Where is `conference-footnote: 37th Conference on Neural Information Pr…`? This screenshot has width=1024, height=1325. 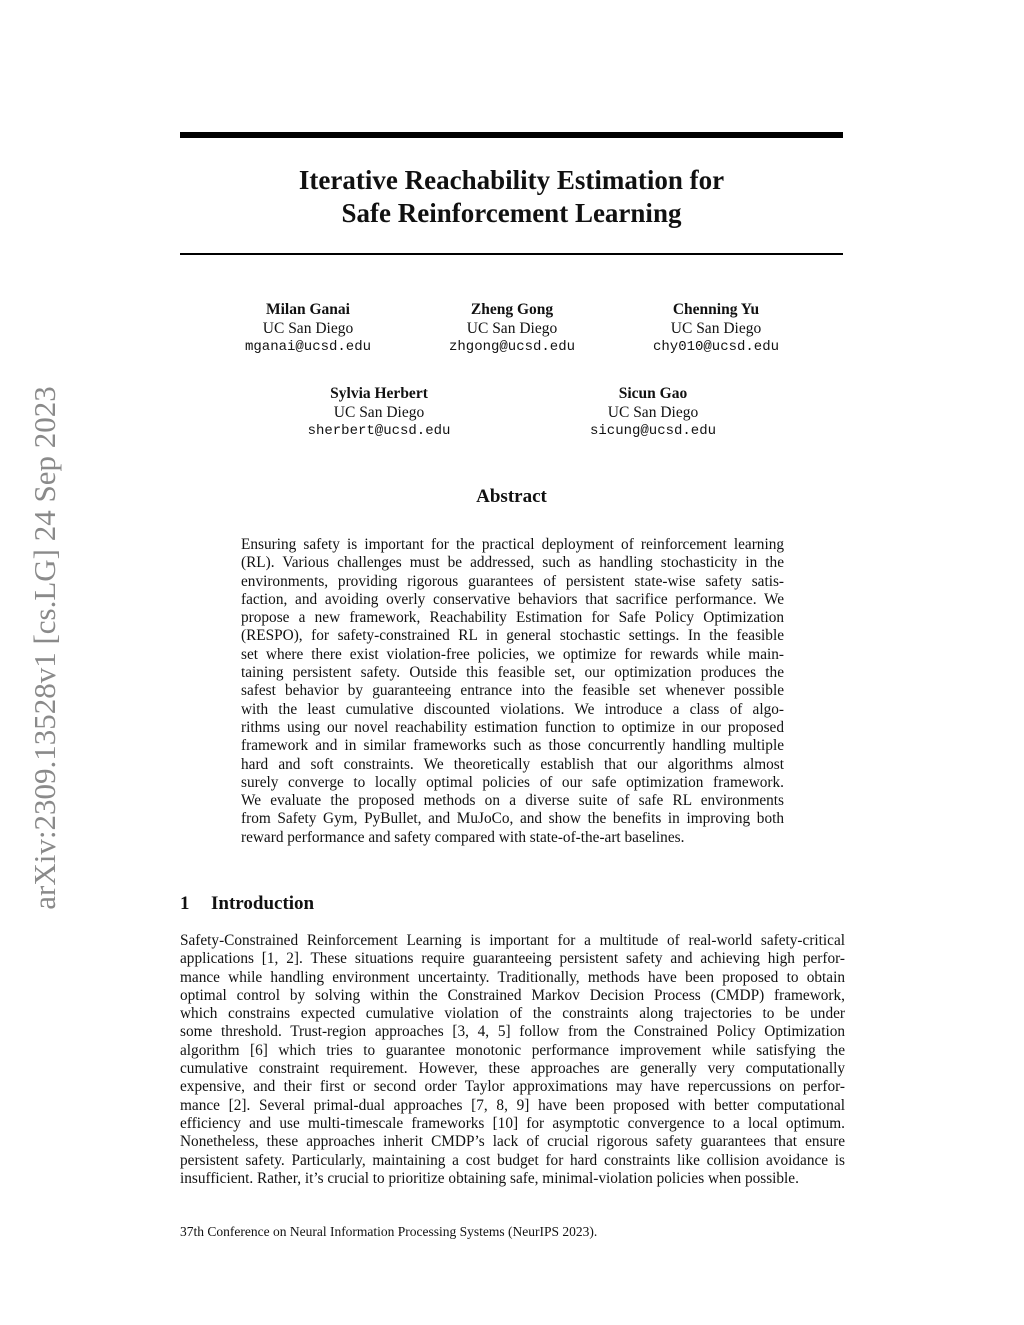
conference-footnote: 37th Conference on Neural Information Pr… is located at coordinates (389, 1231).